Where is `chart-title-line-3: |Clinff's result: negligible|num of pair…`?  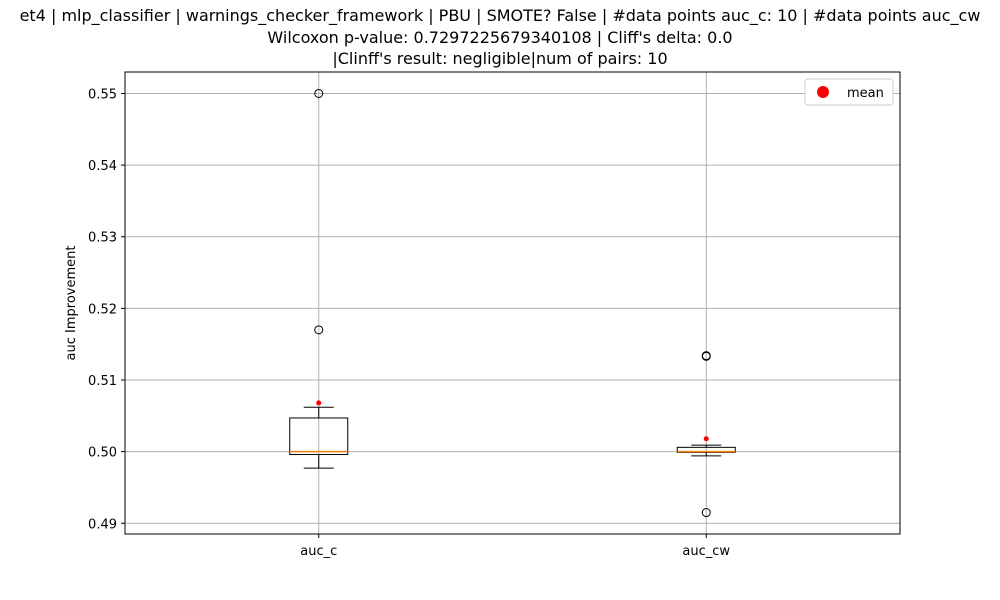 chart-title-line-3: |Clinff's result: negligible|num of pair… is located at coordinates (500, 58).